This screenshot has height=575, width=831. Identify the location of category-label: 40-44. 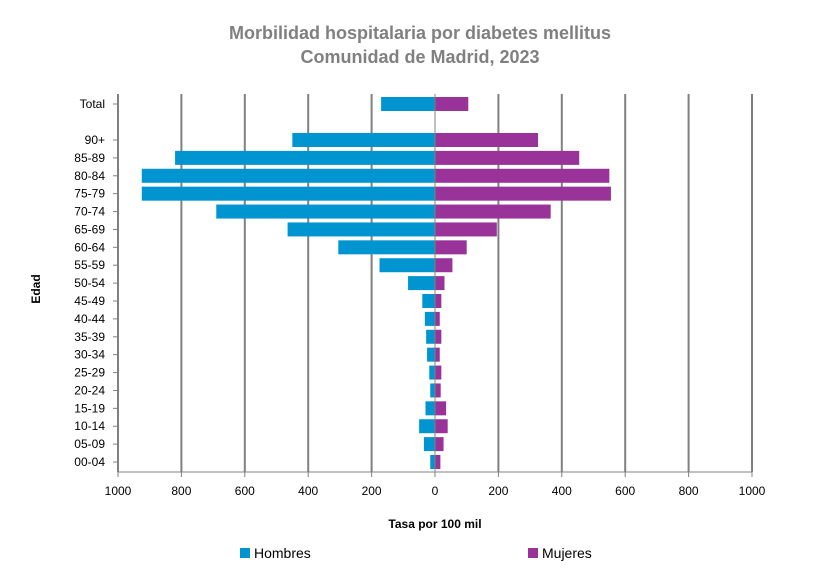
(89, 319).